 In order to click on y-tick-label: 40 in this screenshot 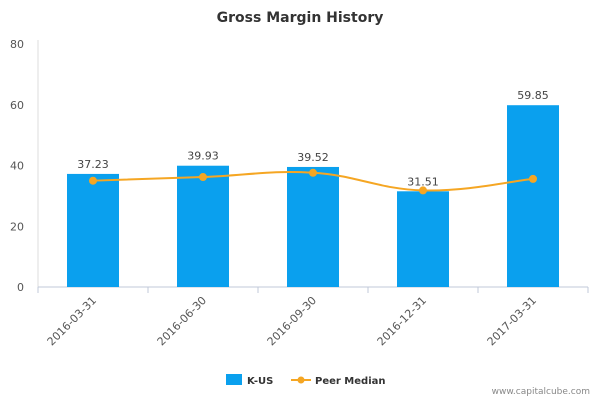, I will do `click(17, 166)`.